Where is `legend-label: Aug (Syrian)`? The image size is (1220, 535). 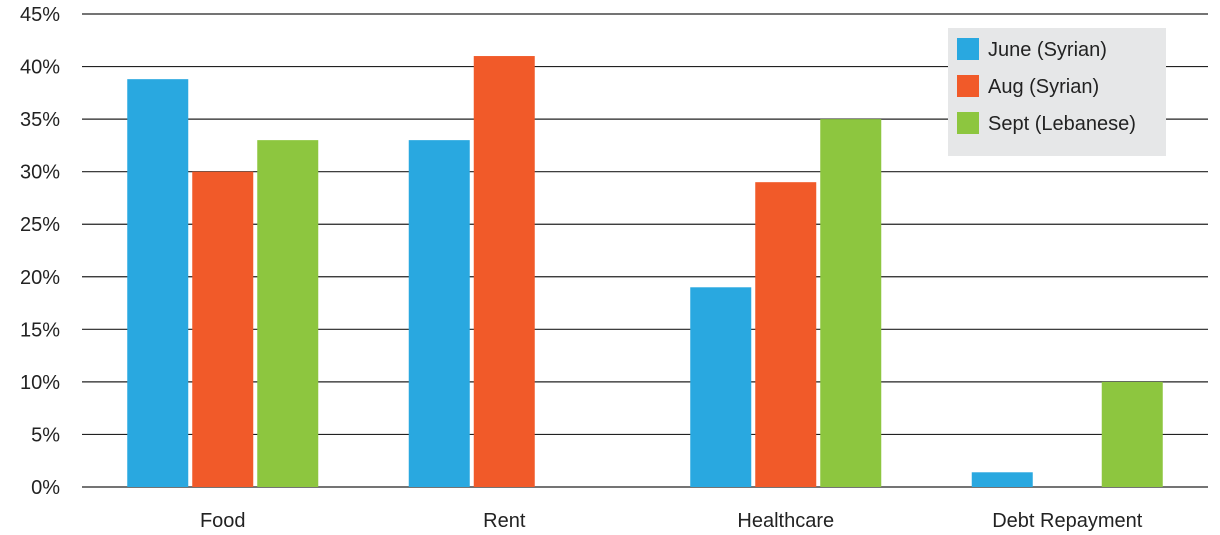 legend-label: Aug (Syrian) is located at coordinates (1043, 87).